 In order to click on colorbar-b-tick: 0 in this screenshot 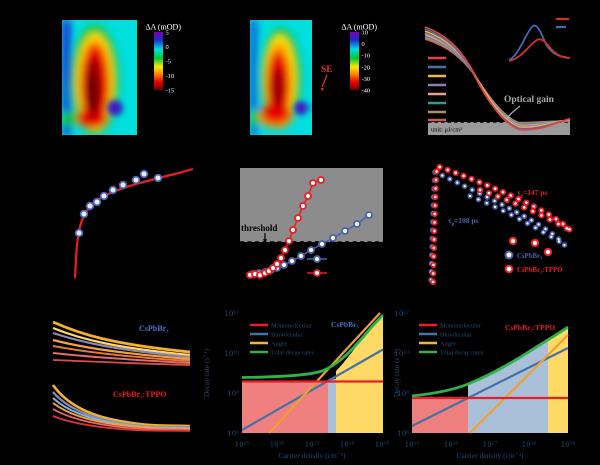, I will do `click(363, 44)`.